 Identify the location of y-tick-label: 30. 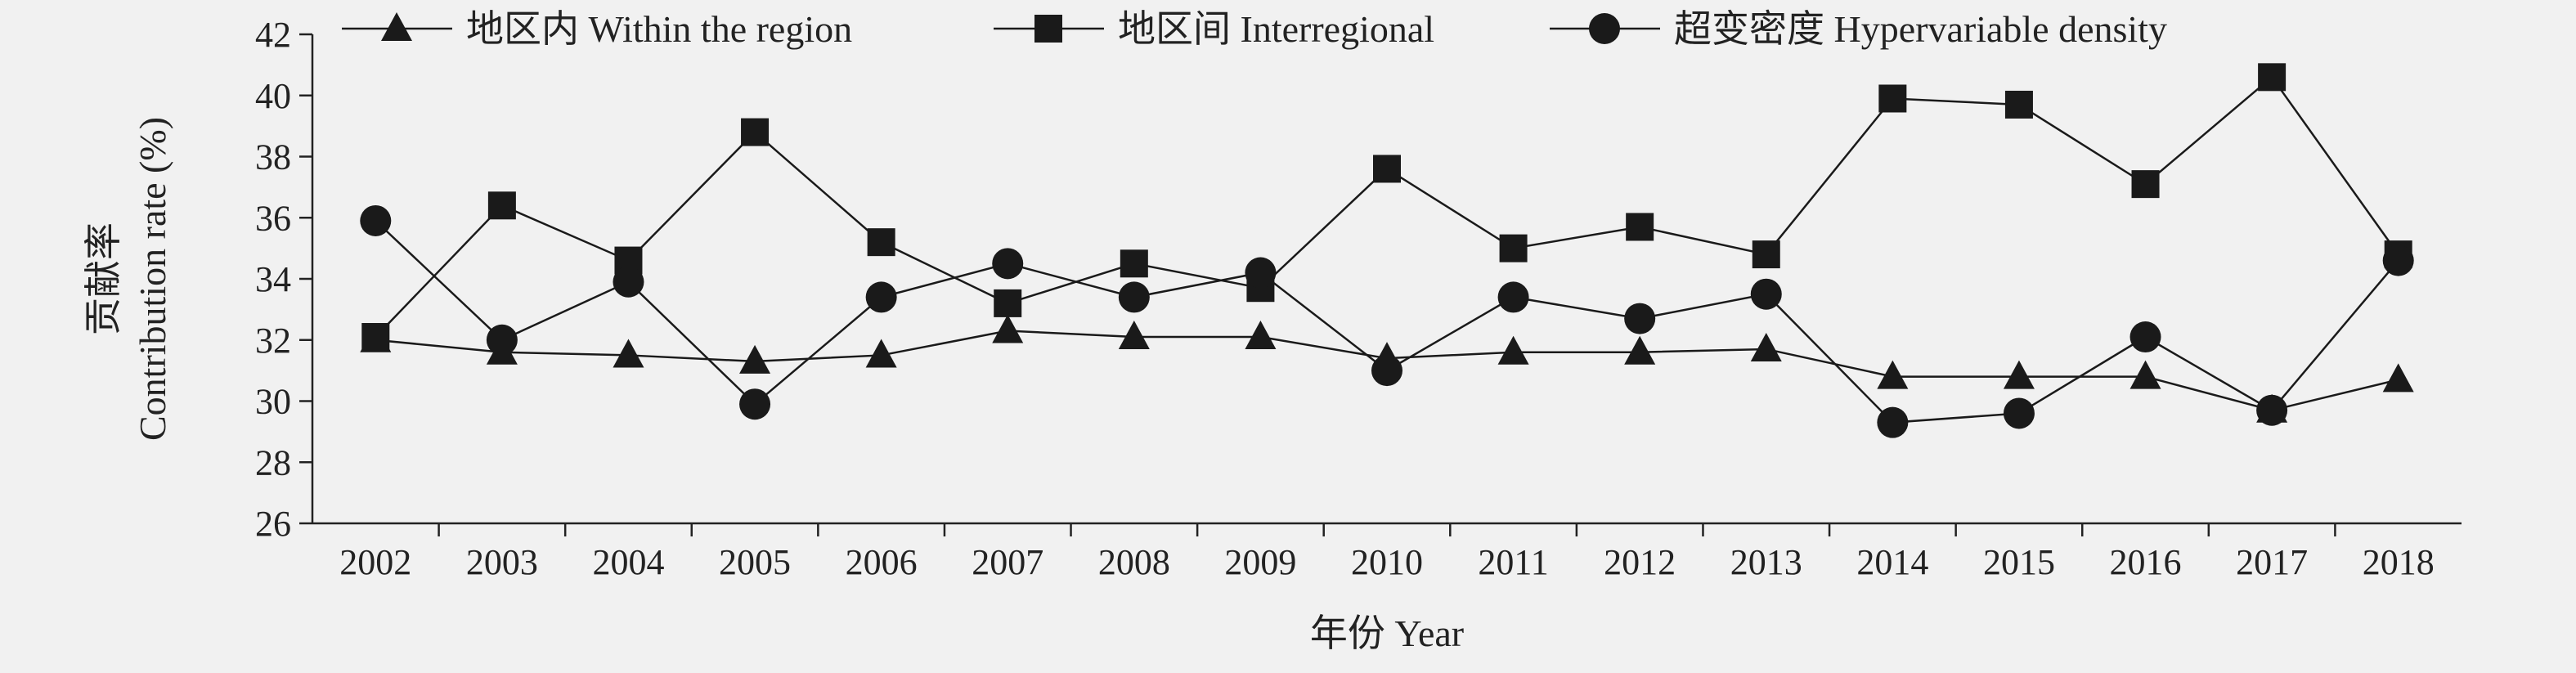
(273, 402).